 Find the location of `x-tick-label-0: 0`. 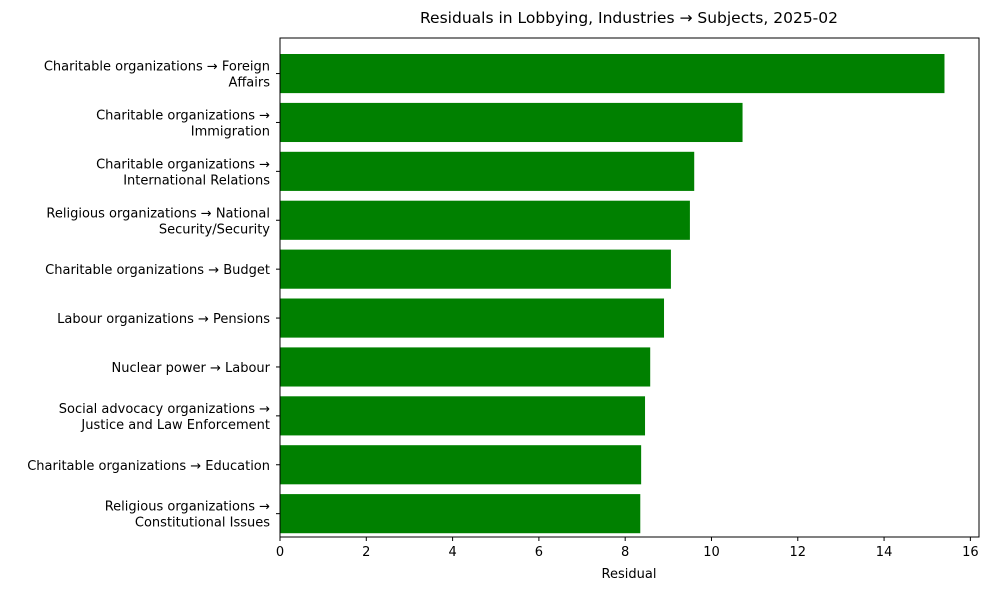

x-tick-label-0: 0 is located at coordinates (280, 552).